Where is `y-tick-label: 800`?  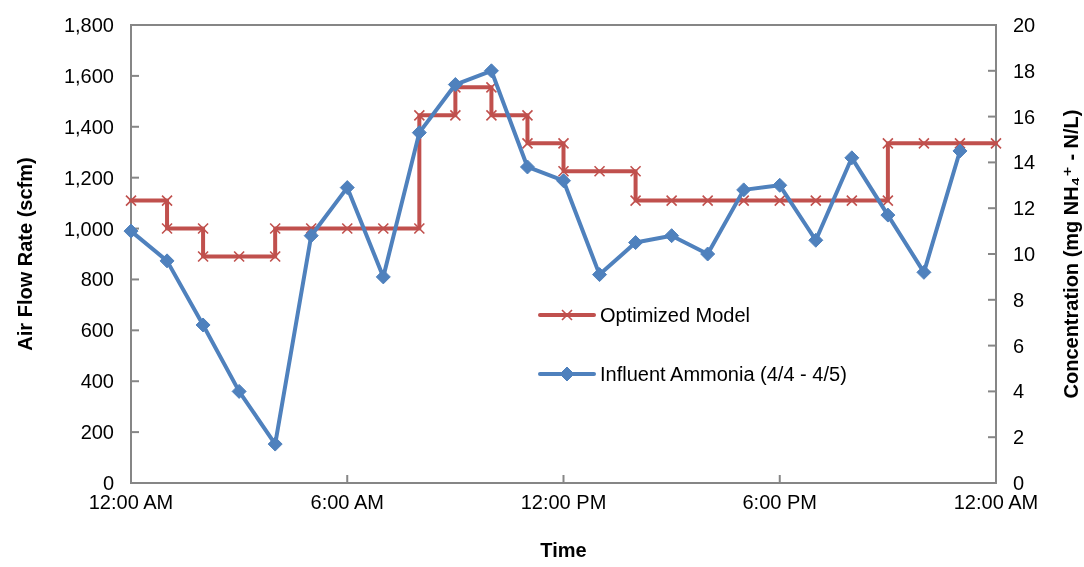
y-tick-label: 800 is located at coordinates (97, 279).